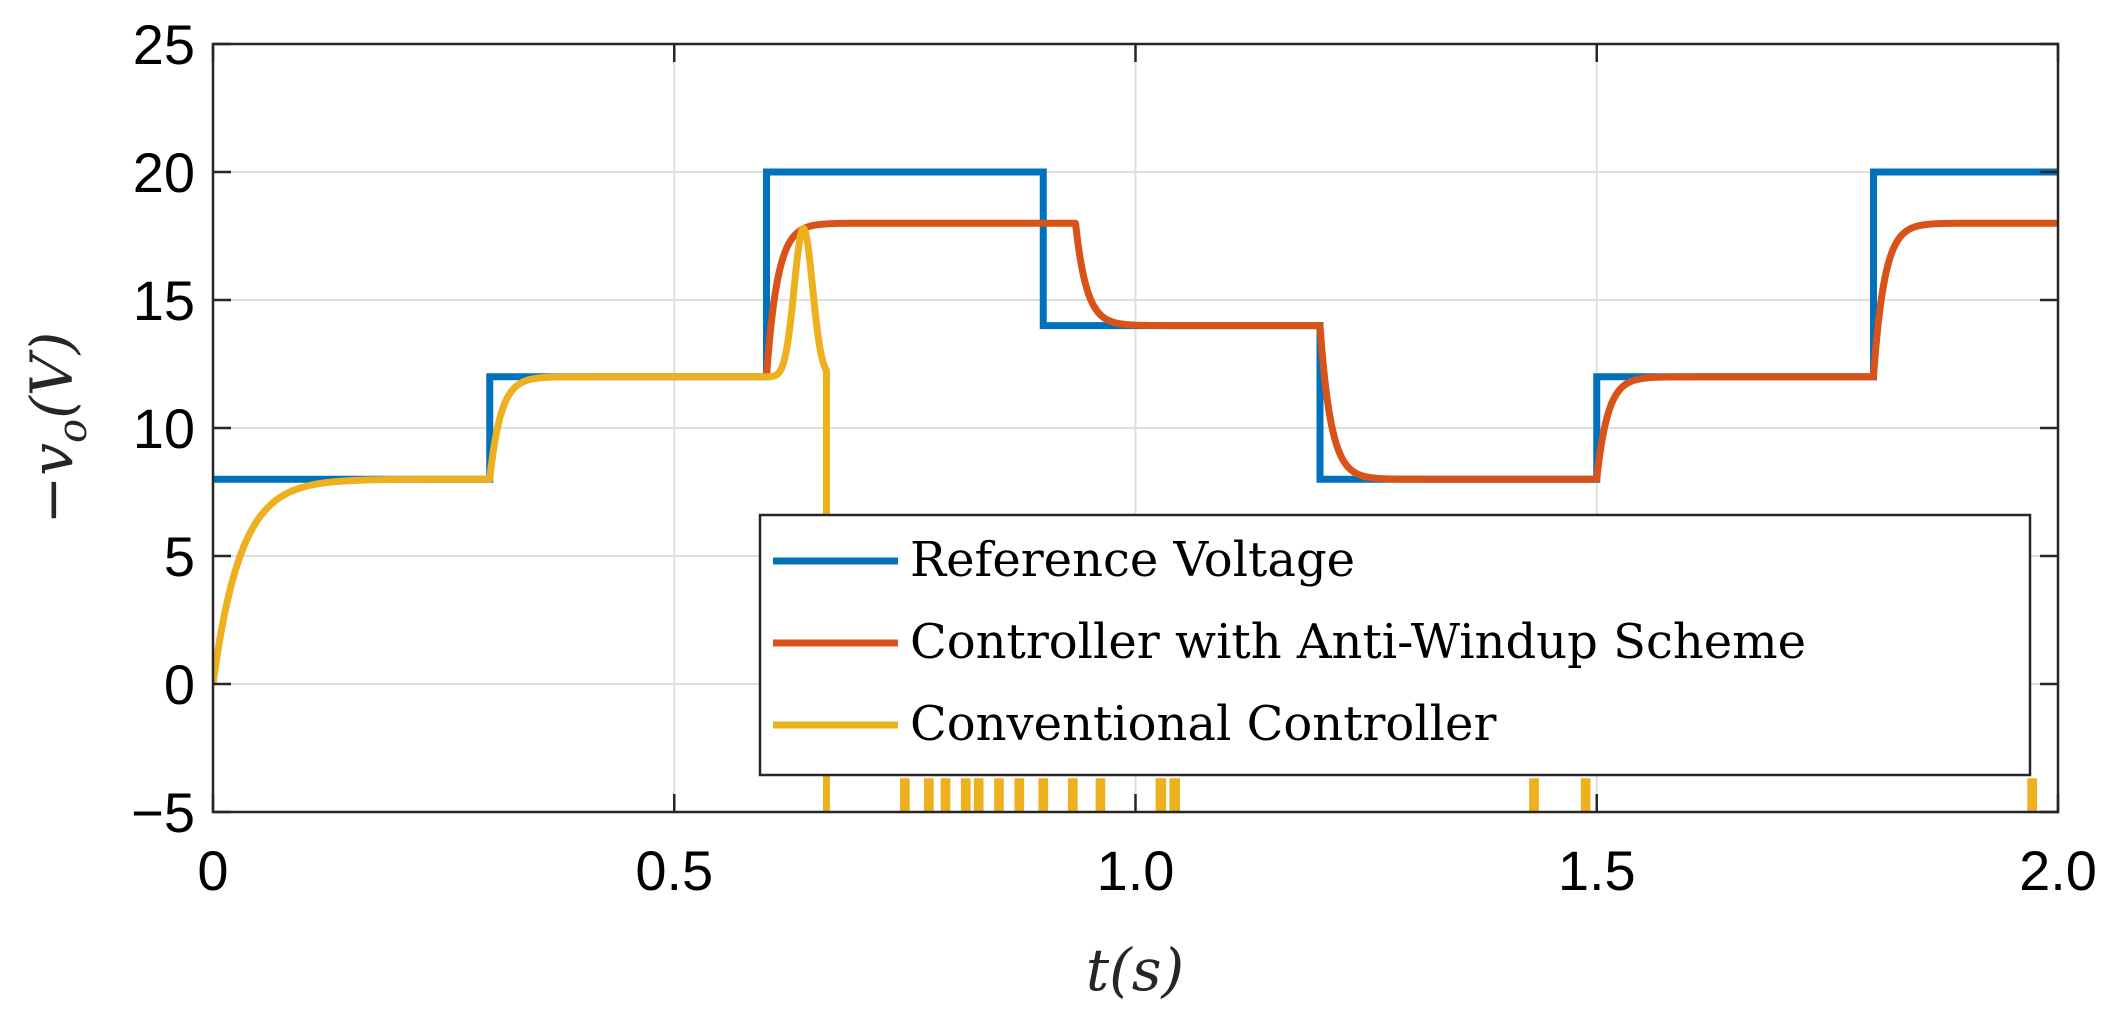  Describe the element at coordinates (164, 44) in the screenshot. I see `y-tick-label-6: 25` at that location.